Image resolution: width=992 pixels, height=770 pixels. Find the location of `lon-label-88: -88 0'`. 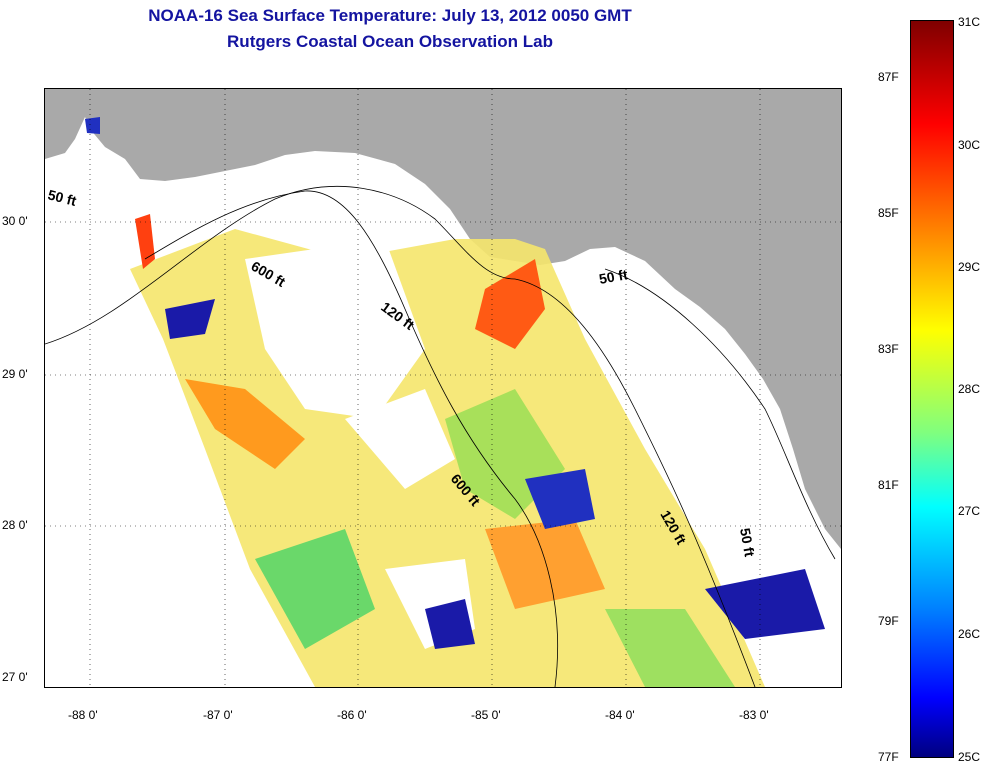

lon-label-88: -88 0' is located at coordinates (83, 715).